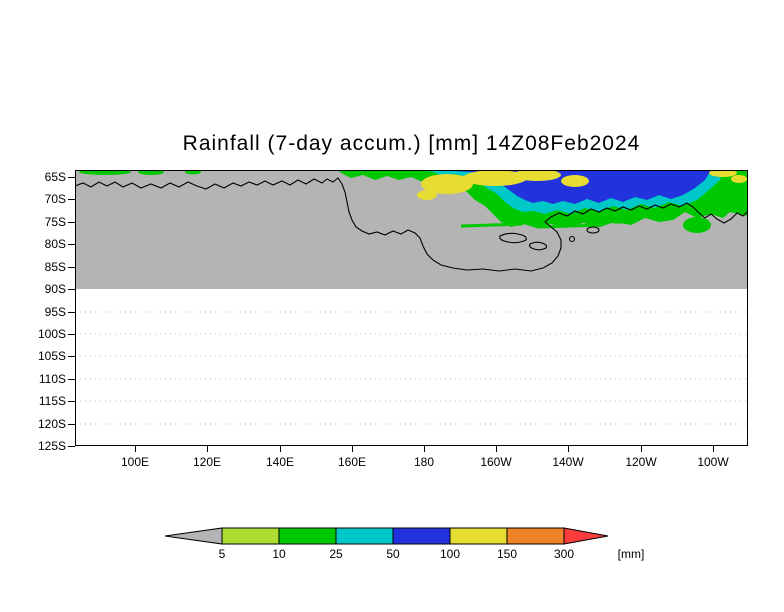  What do you see at coordinates (352, 462) in the screenshot?
I see `x-axis-tick-label: 160E` at bounding box center [352, 462].